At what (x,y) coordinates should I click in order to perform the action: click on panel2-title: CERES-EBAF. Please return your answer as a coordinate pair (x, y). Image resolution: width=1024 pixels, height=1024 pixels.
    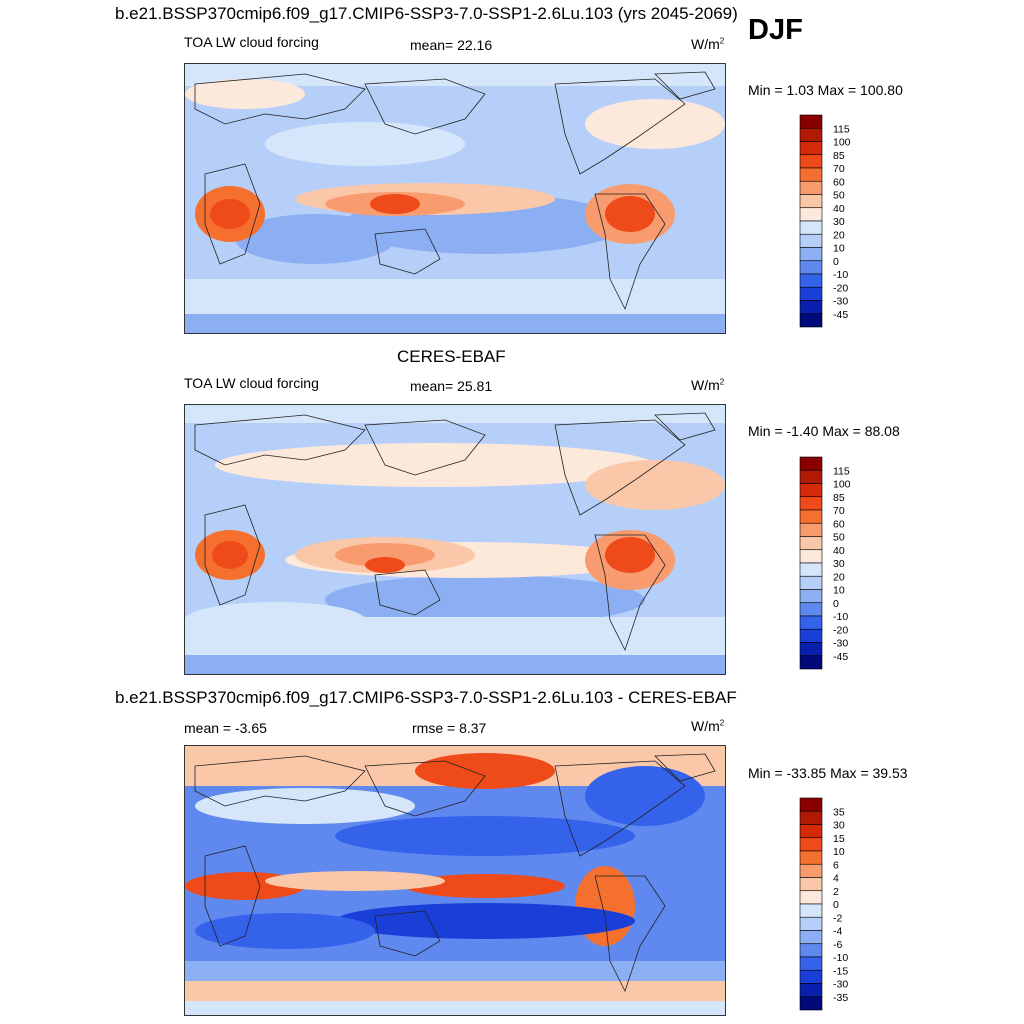
    Looking at the image, I should click on (451, 356).